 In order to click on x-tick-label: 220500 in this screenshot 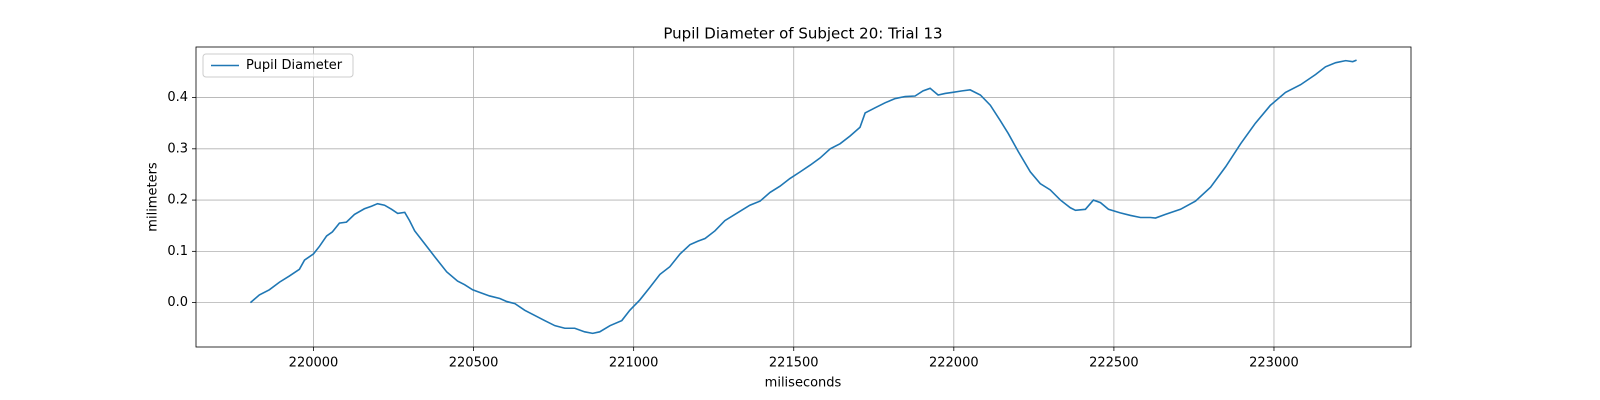, I will do `click(474, 363)`.